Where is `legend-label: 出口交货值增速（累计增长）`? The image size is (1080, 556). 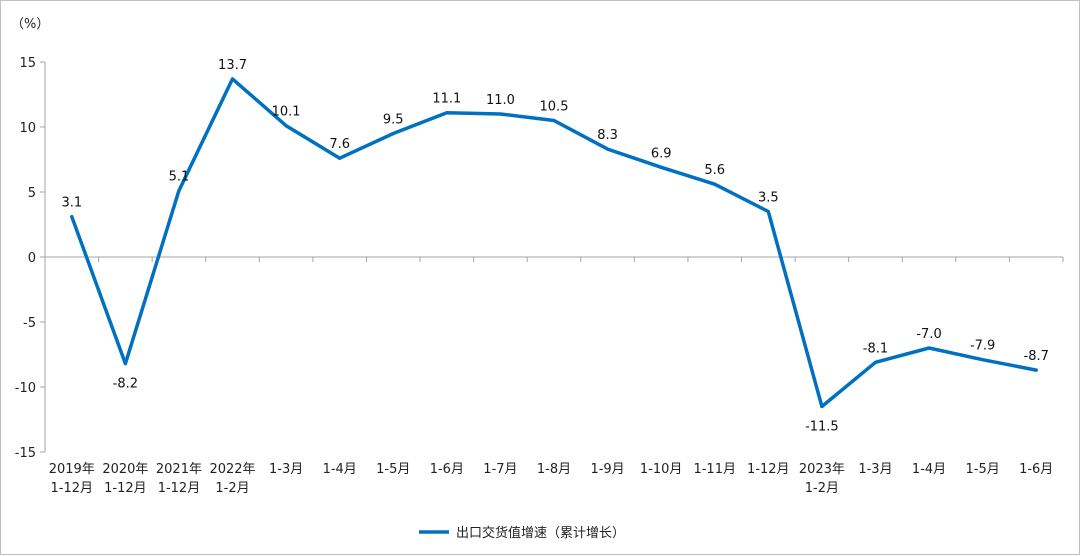
legend-label: 出口交货值增速（累计增长） is located at coordinates (540, 533).